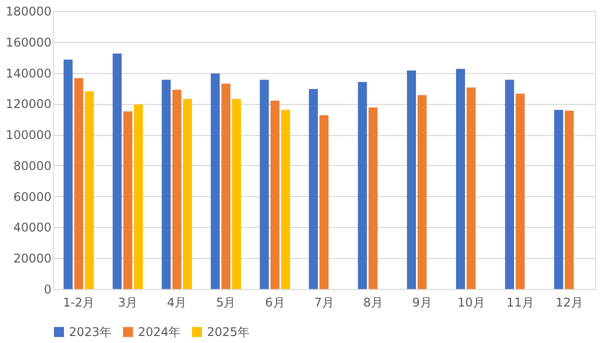 This screenshot has height=343, width=600. Describe the element at coordinates (228, 332) in the screenshot. I see `legend-label: 2025年` at that location.